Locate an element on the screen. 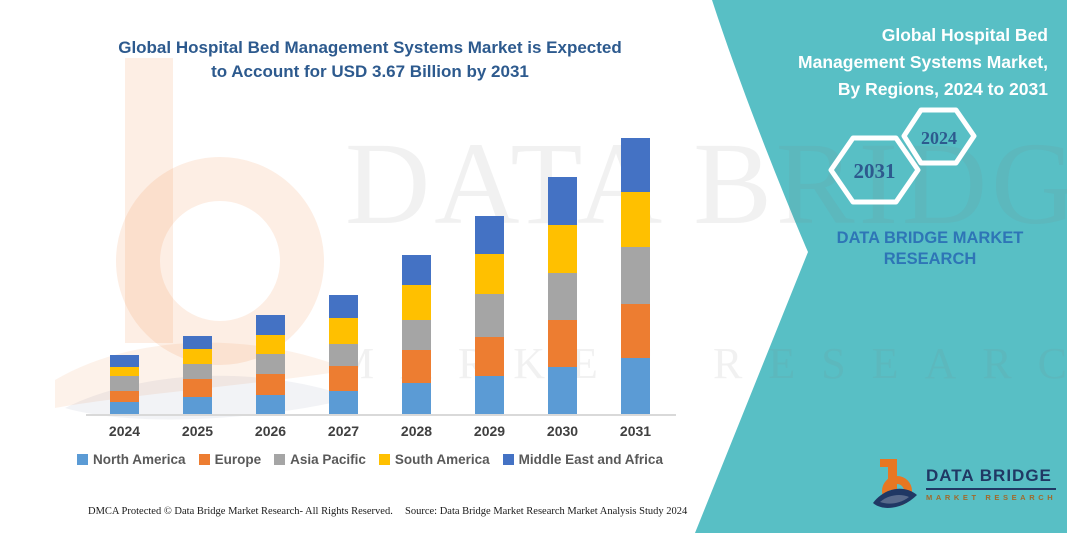 The height and width of the screenshot is (533, 1067). x-axis-labels: 2024 2025 2026 2027 2028 2029 2030 2031 is located at coordinates (380, 431).